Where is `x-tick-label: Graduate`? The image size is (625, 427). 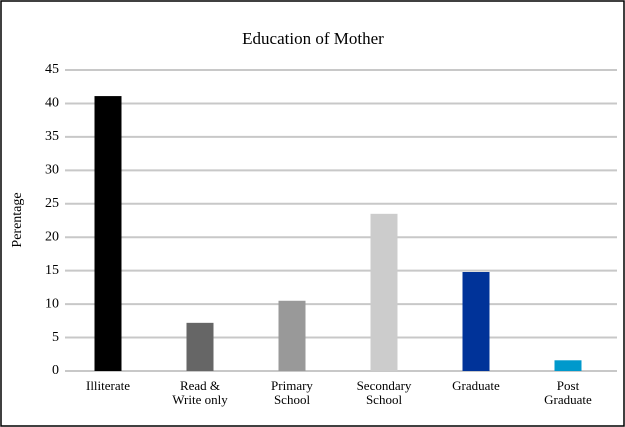
x-tick-label: Graduate is located at coordinates (476, 385).